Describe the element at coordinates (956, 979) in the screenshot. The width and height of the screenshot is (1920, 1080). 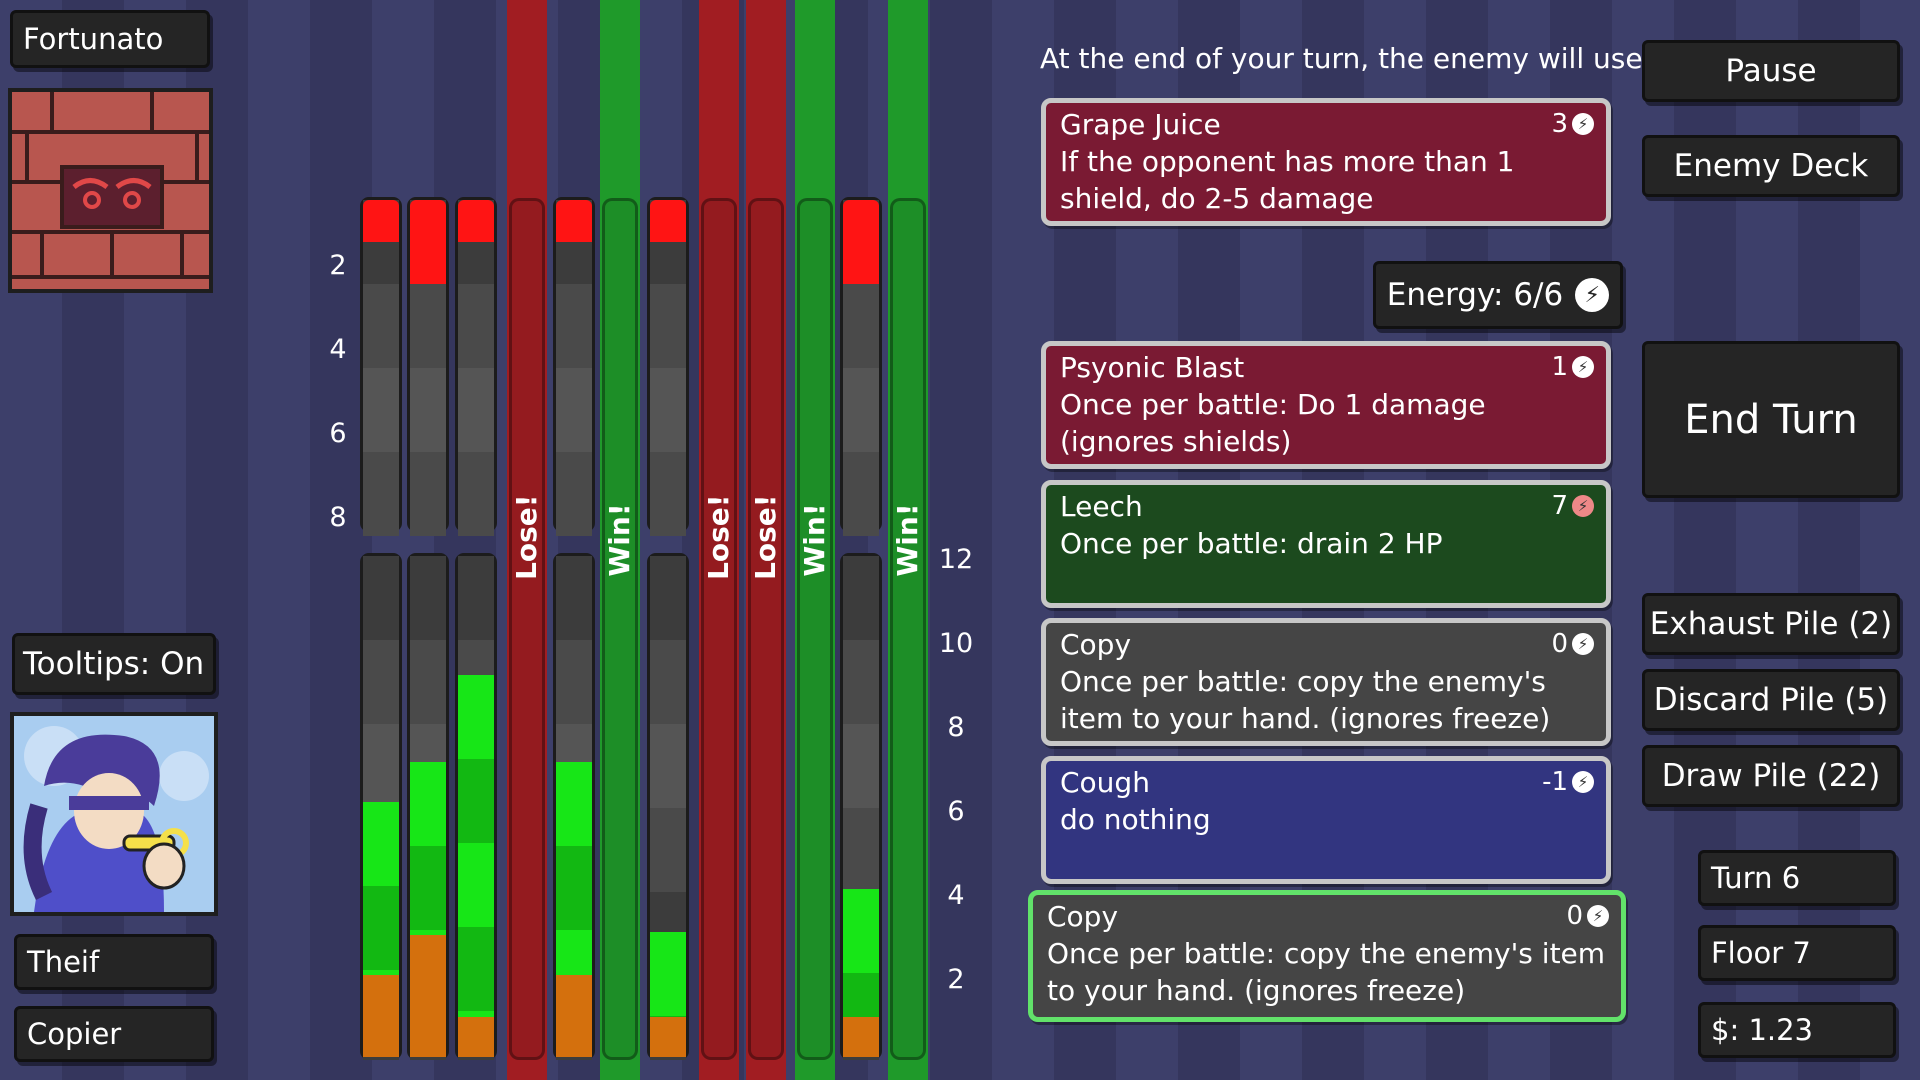
I see `right-axis-label: 2` at that location.